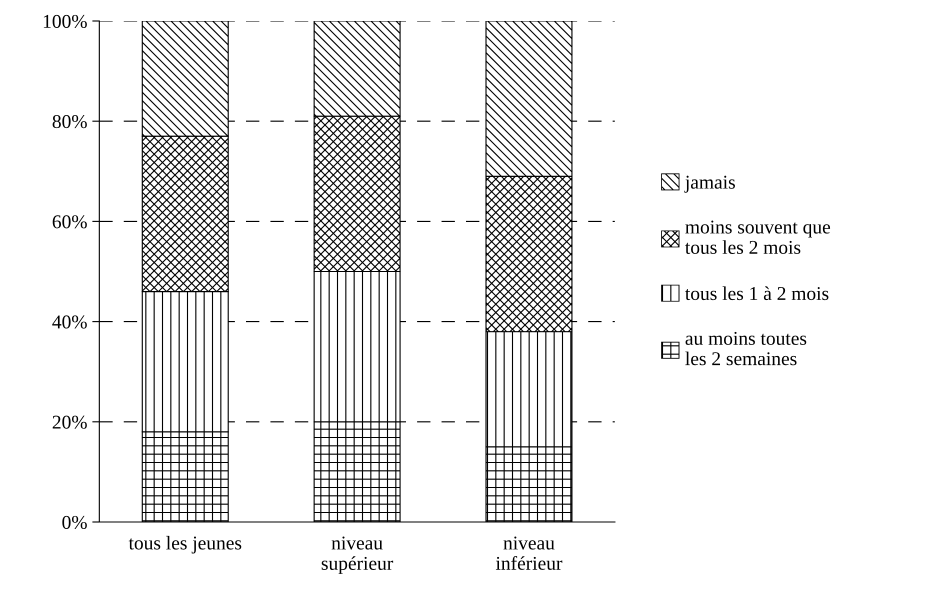  What do you see at coordinates (529, 553) in the screenshot?
I see `x-tick-label: niveau inférieur` at bounding box center [529, 553].